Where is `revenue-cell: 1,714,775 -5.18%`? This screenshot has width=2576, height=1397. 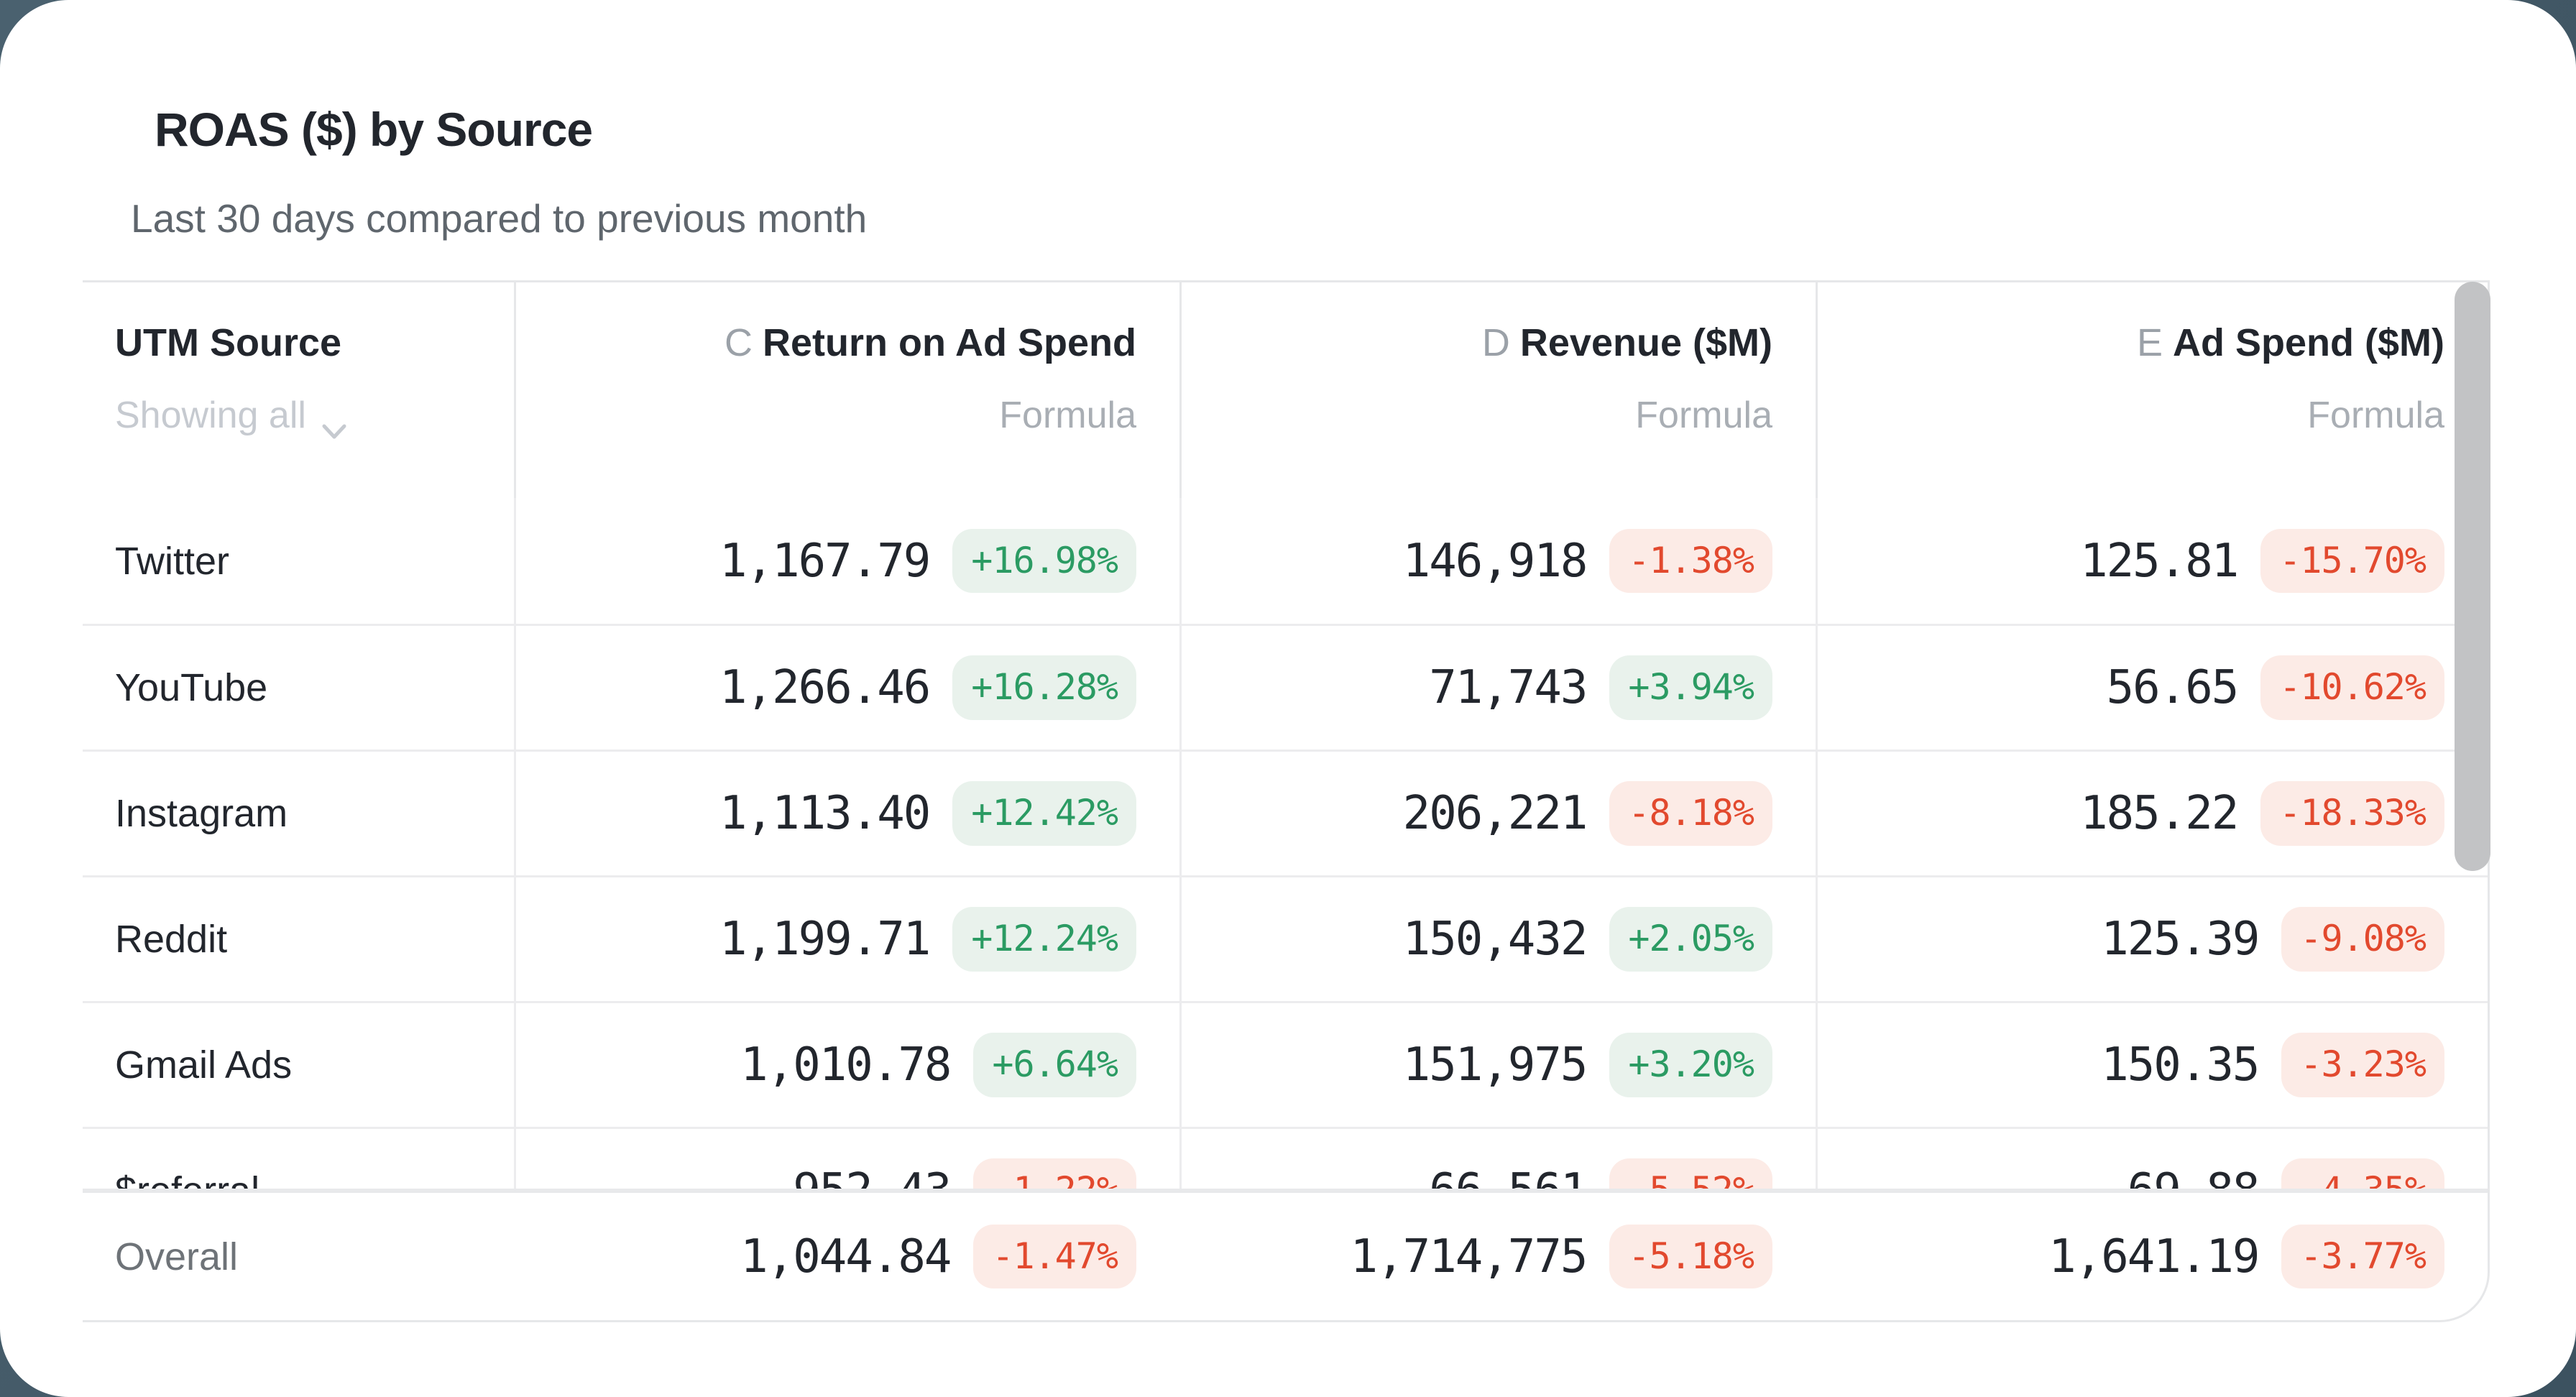
revenue-cell: 1,714,775 -5.18% is located at coordinates (1497, 1256).